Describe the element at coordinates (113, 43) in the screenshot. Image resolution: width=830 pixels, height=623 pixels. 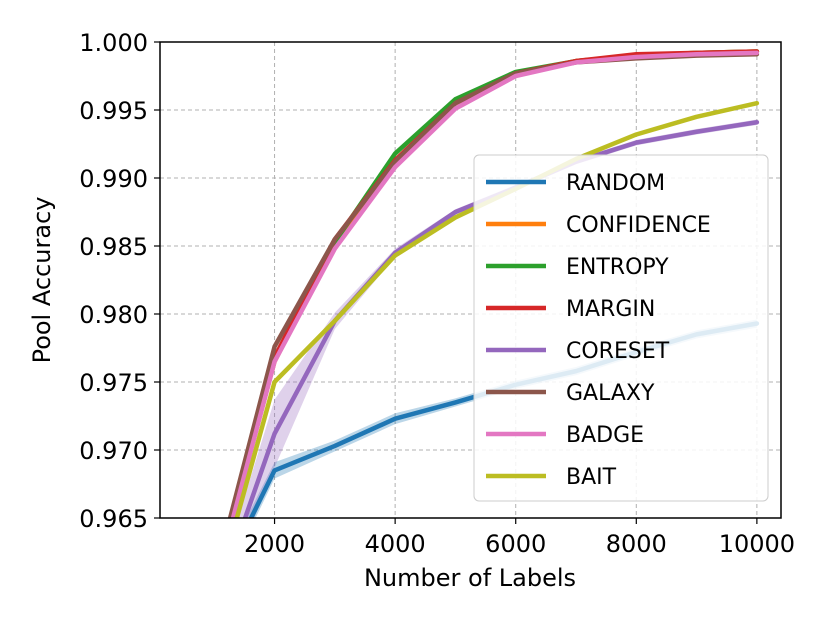
I see `y-tick-label: 1.000` at that location.